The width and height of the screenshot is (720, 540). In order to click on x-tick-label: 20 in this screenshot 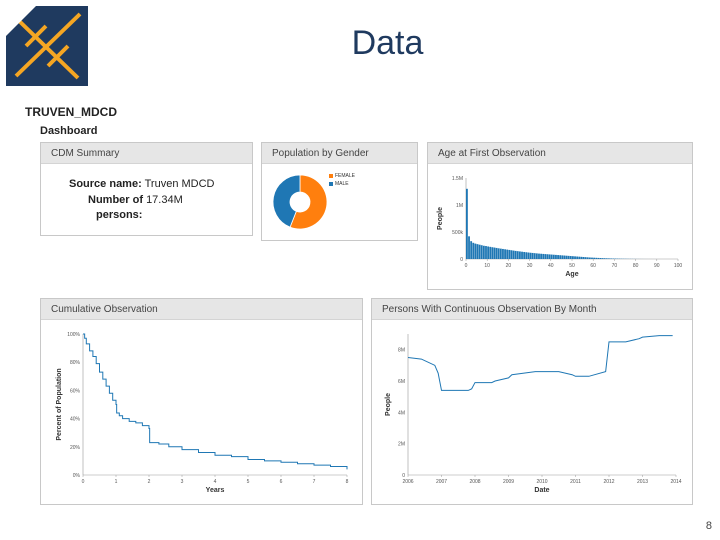, I will do `click(509, 266)`.